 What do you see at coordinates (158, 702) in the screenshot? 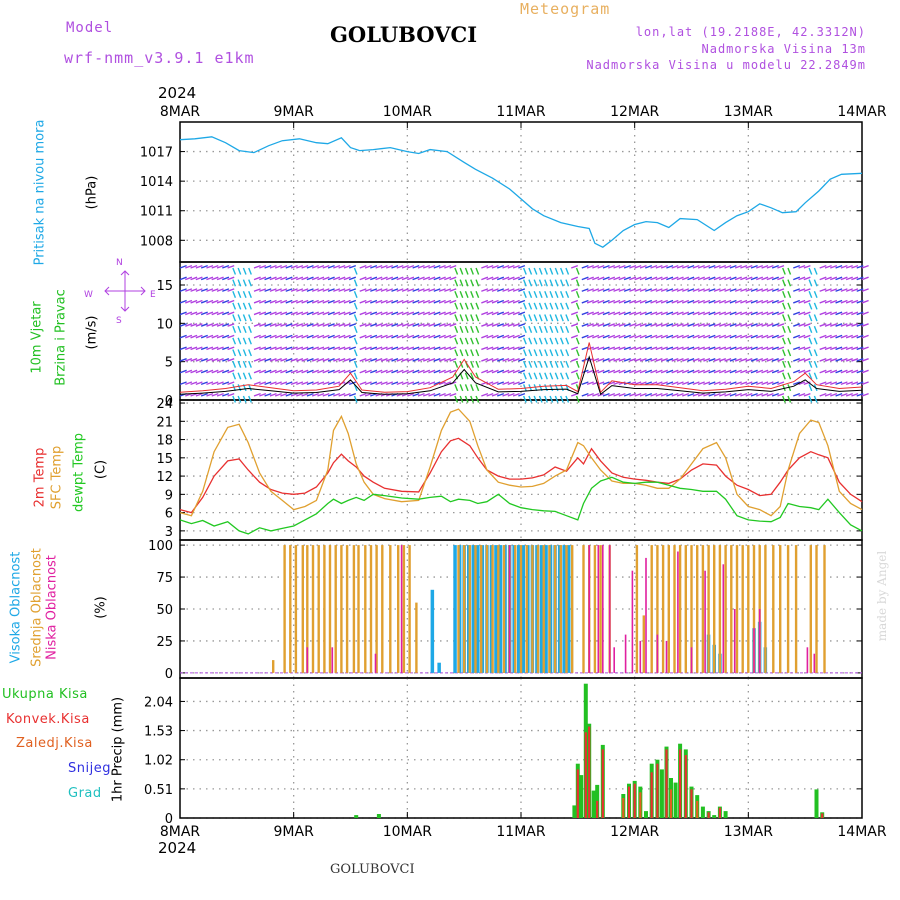
I see `y-tick-label: 2.04` at bounding box center [158, 702].